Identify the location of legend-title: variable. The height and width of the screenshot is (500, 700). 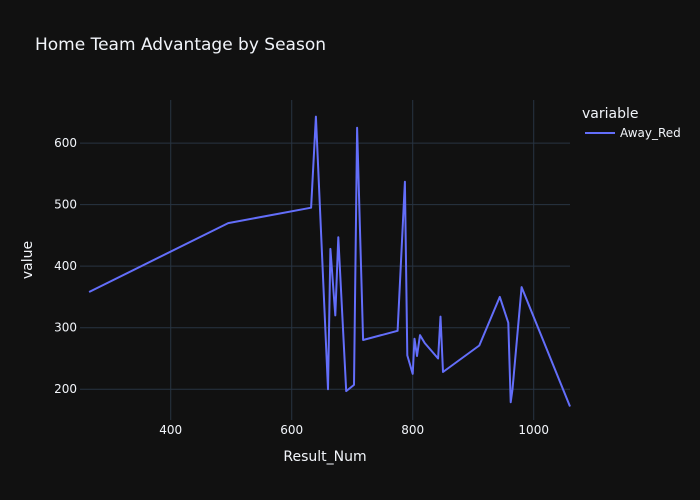
(610, 114).